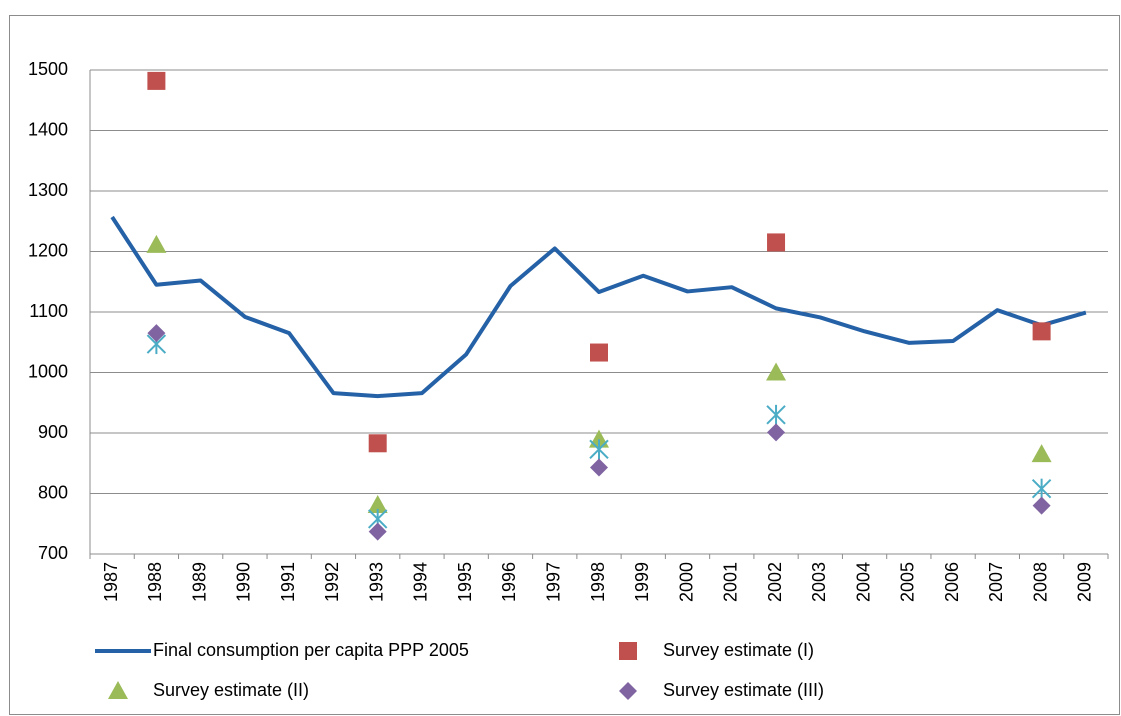 The height and width of the screenshot is (716, 1121). What do you see at coordinates (1040, 582) in the screenshot?
I see `x-tick-label: 2008` at bounding box center [1040, 582].